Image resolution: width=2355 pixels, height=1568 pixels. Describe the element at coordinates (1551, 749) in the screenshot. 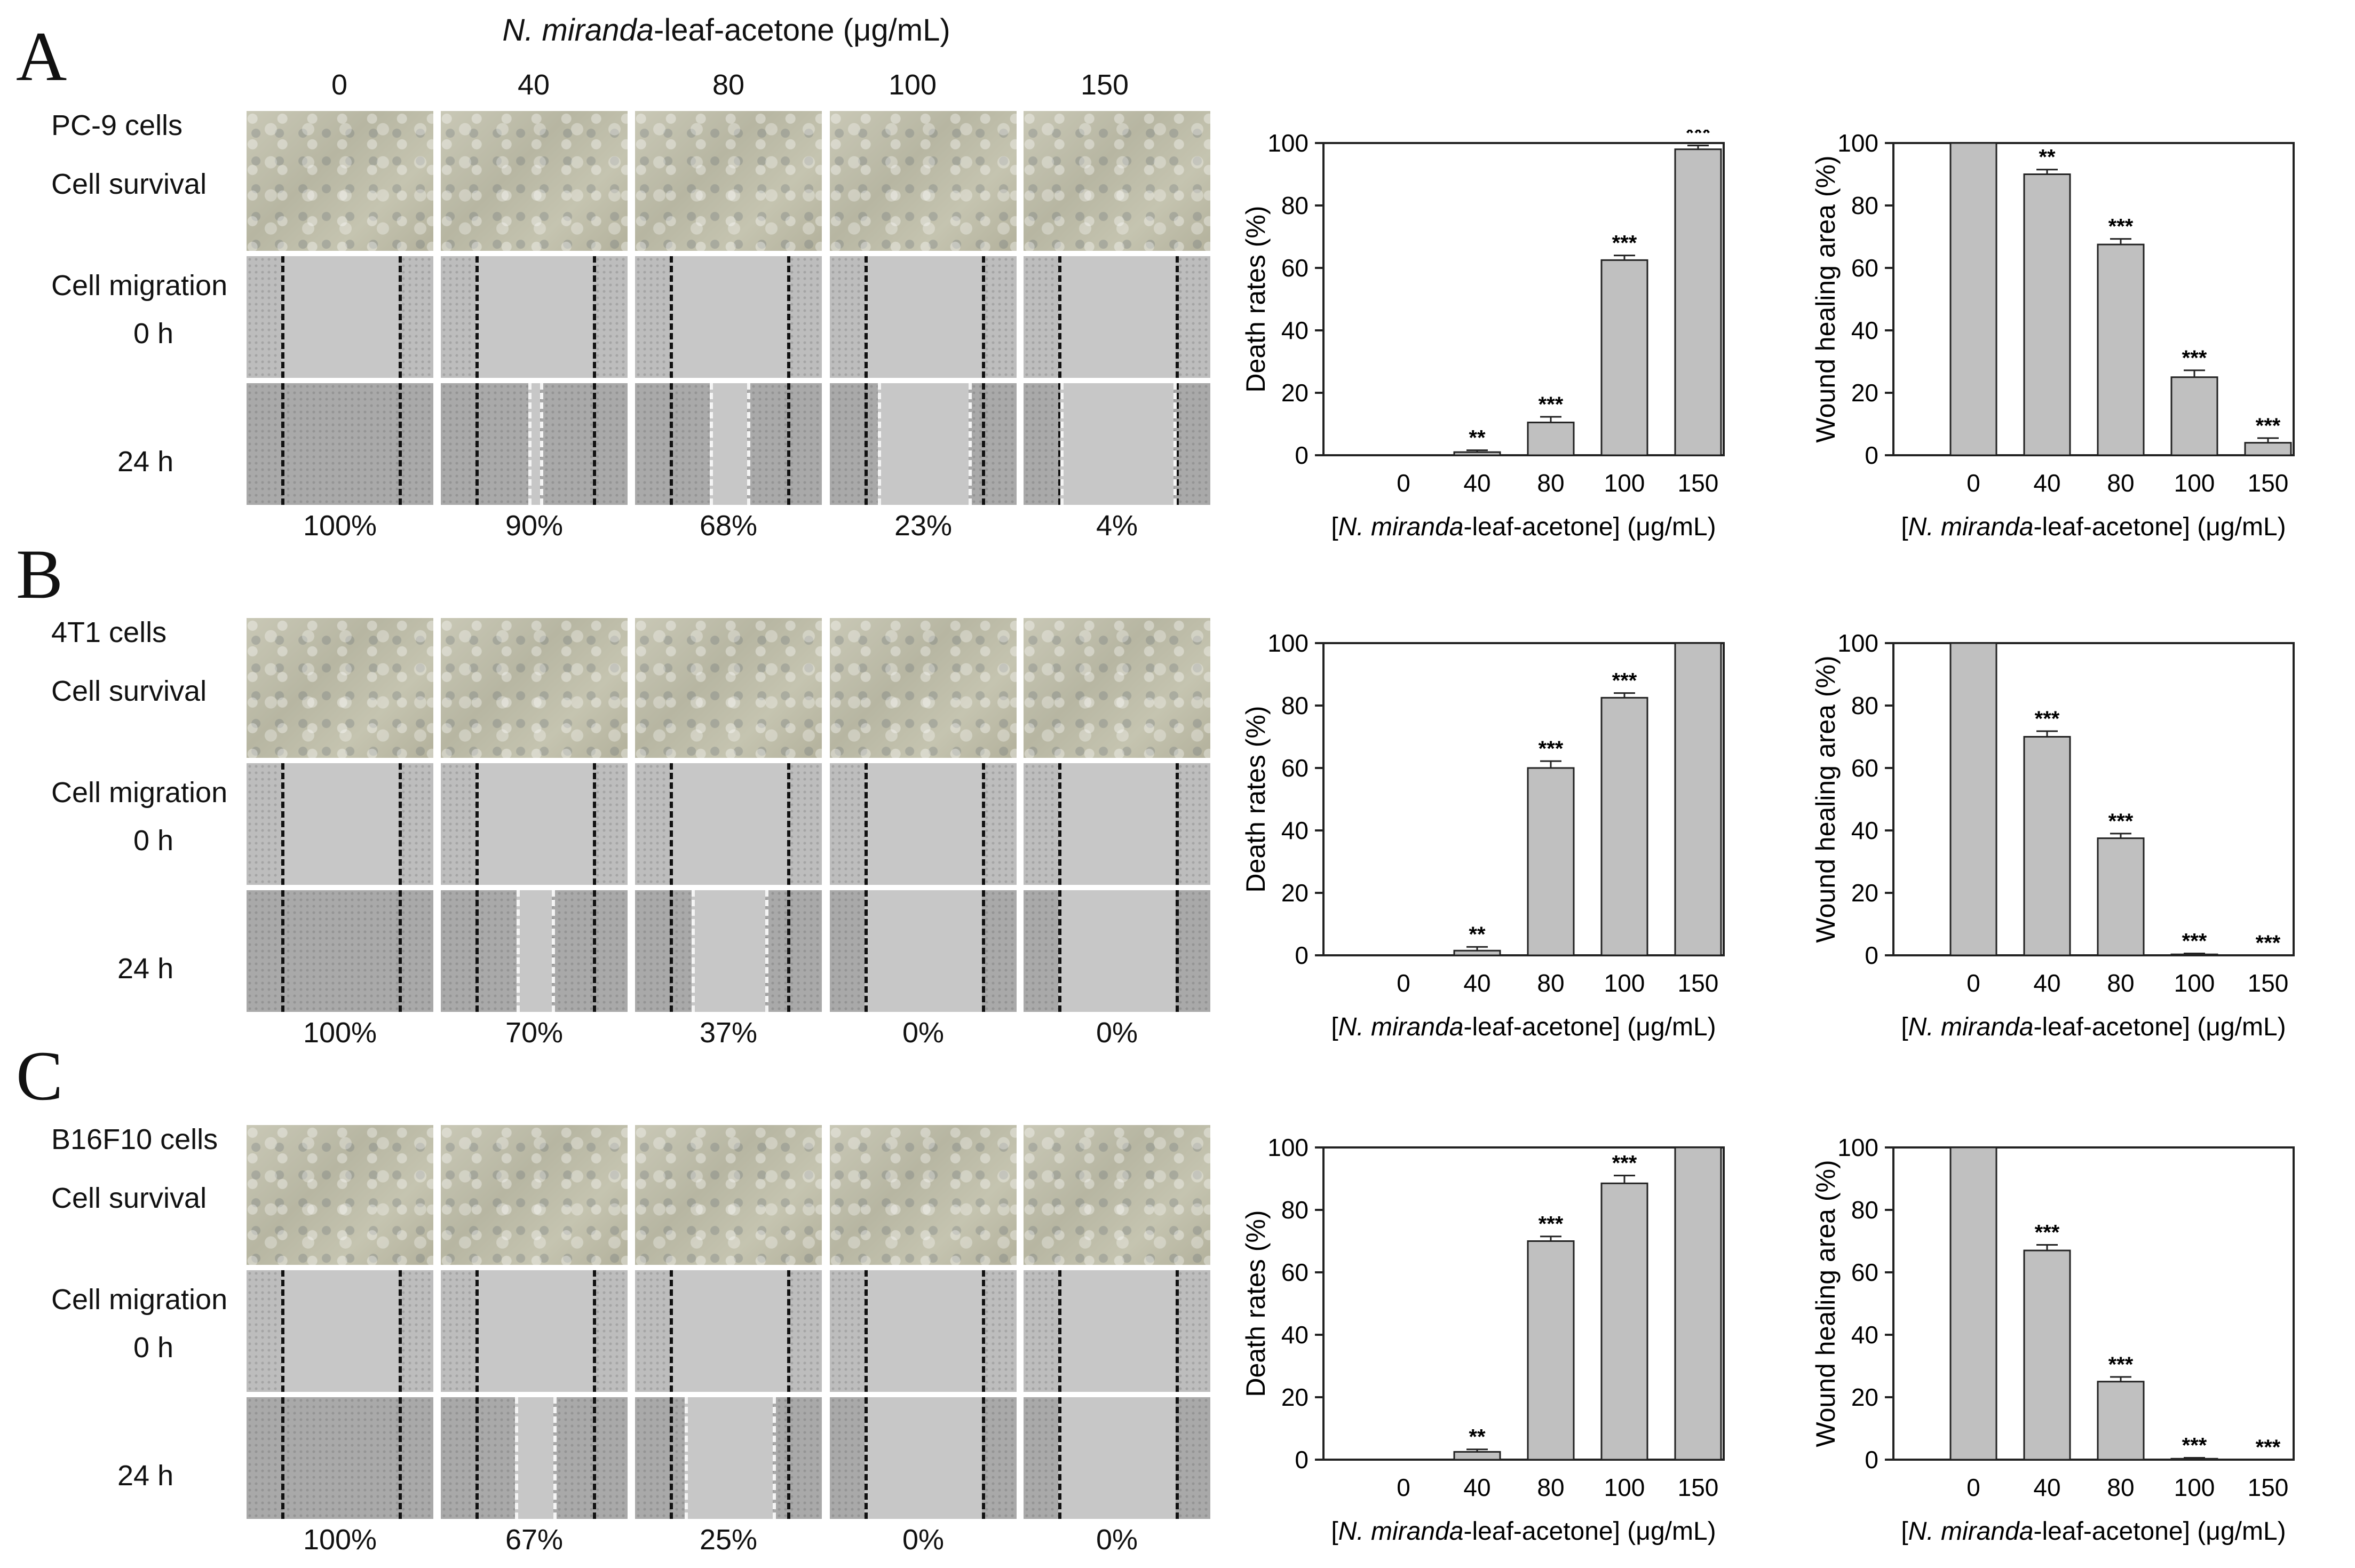

I see `significance-b-death-80: ***` at that location.